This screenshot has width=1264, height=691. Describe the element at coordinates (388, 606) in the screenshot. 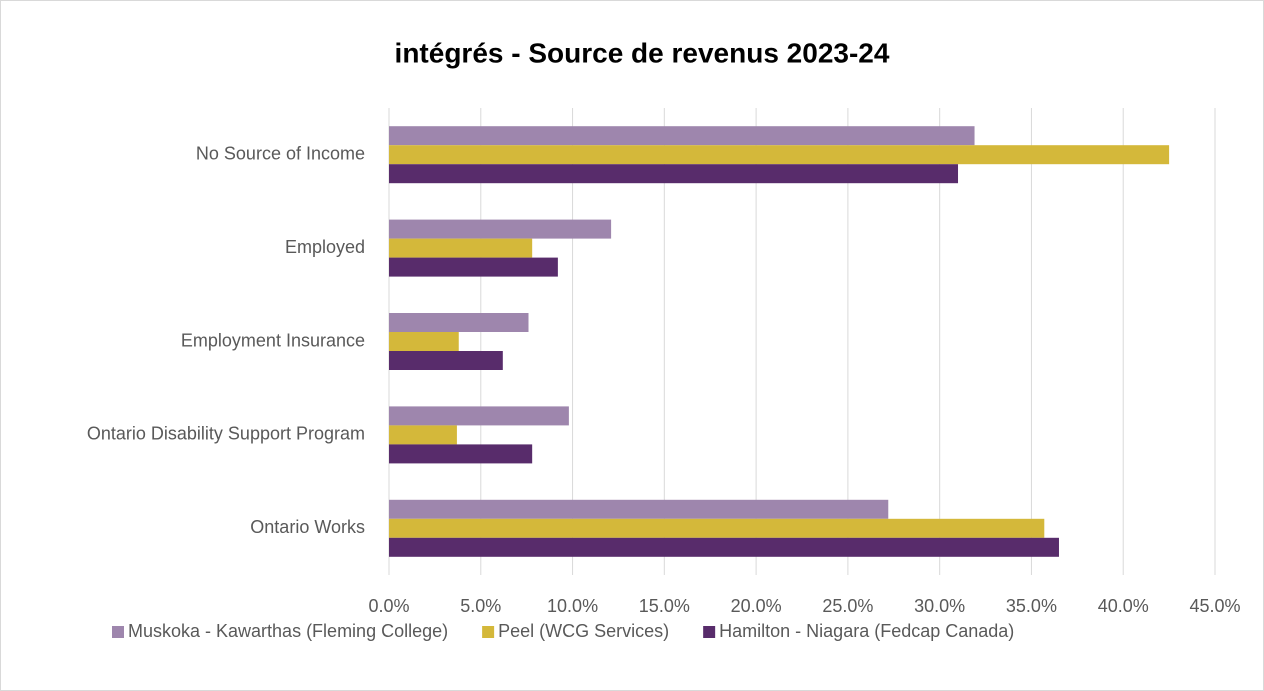

I see `x-tick-label: 0.0%` at that location.